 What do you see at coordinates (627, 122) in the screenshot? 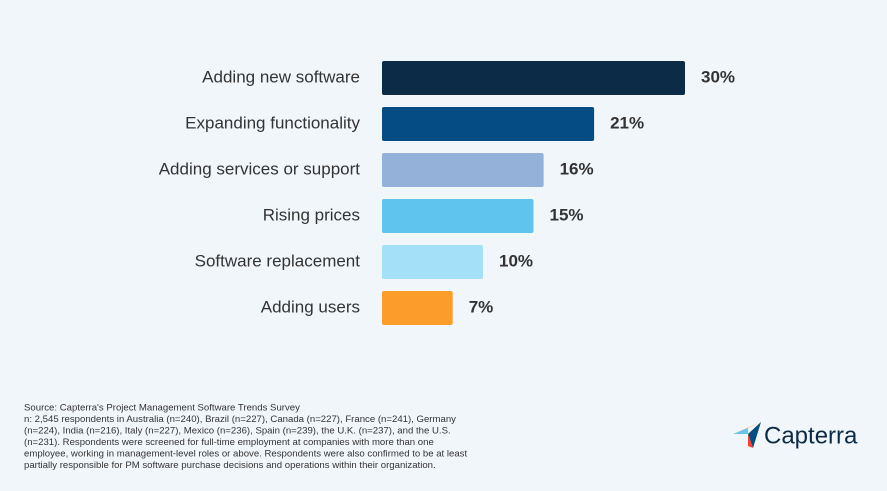
I see `value-label: 21%` at bounding box center [627, 122].